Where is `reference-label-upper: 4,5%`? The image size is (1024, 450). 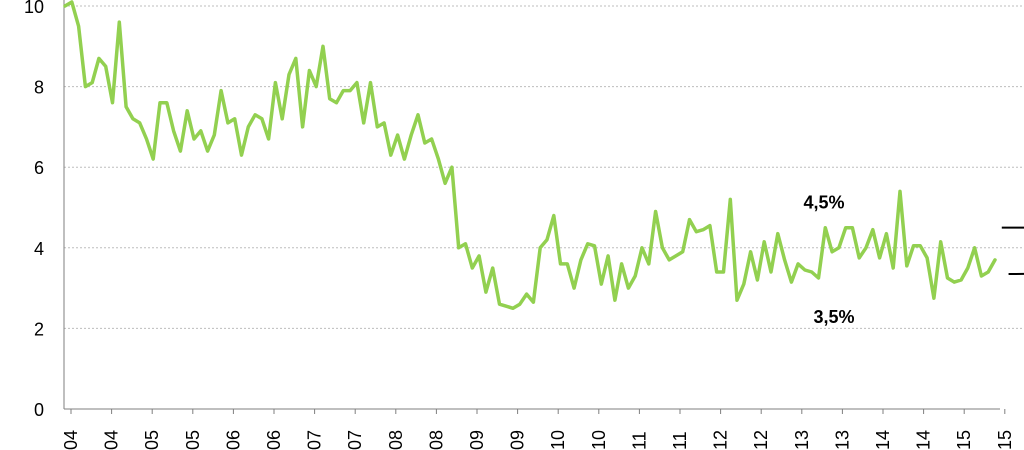
reference-label-upper: 4,5% is located at coordinates (823, 203).